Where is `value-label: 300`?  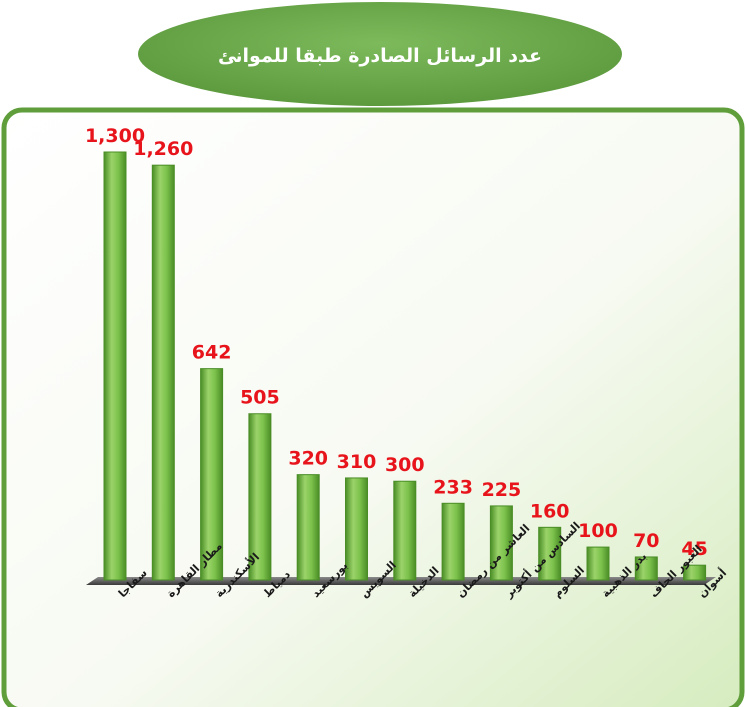
value-label: 300 is located at coordinates (405, 465).